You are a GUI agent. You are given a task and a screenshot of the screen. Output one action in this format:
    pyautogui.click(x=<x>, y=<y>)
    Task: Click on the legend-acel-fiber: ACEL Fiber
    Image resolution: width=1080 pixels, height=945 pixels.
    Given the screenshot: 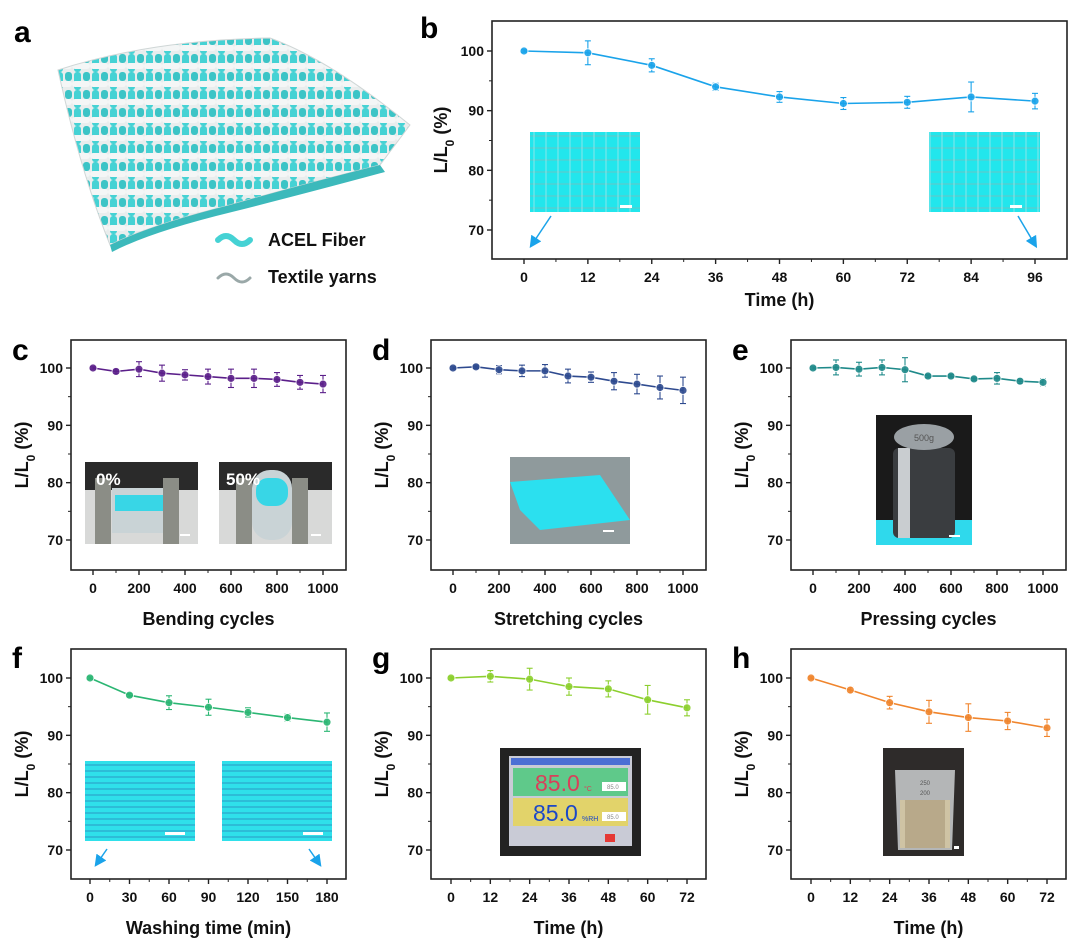 What is the action you would take?
    pyautogui.click(x=290, y=240)
    